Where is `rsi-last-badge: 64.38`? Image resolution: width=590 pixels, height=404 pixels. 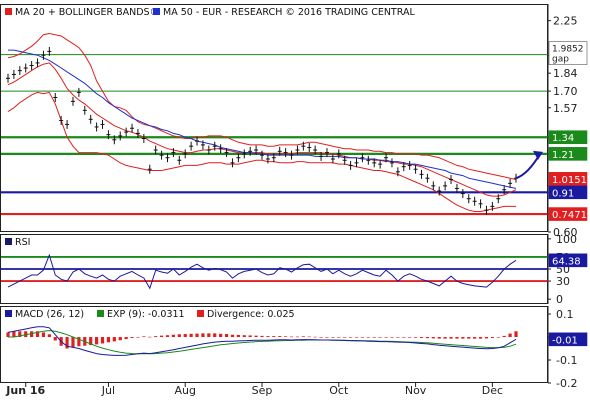 rsi-last-badge: 64.38 is located at coordinates (566, 261).